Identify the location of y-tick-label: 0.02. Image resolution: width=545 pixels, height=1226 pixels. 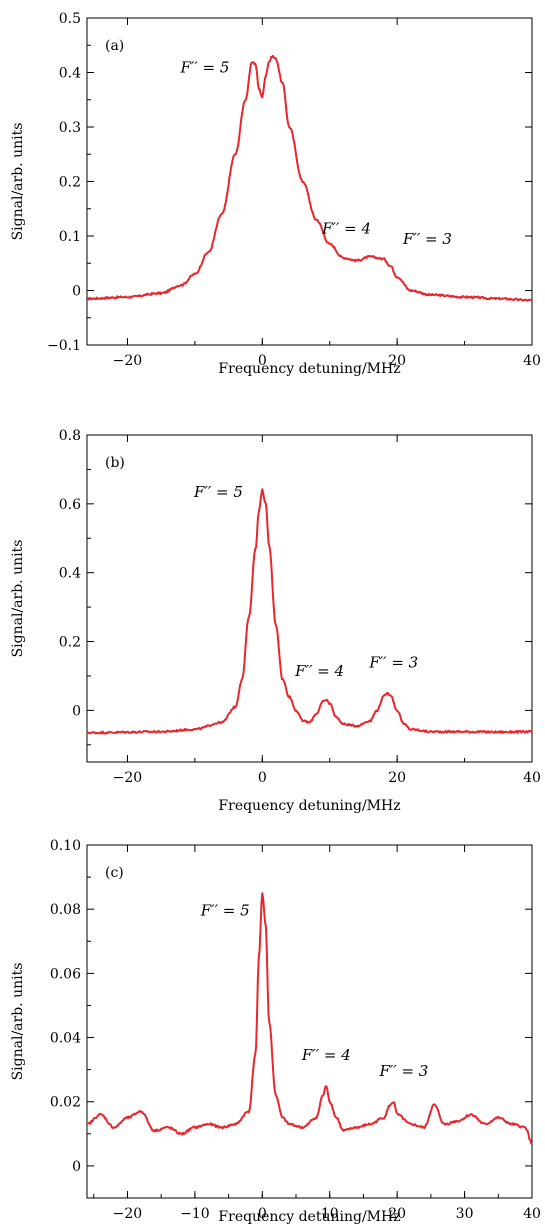
(65, 1103).